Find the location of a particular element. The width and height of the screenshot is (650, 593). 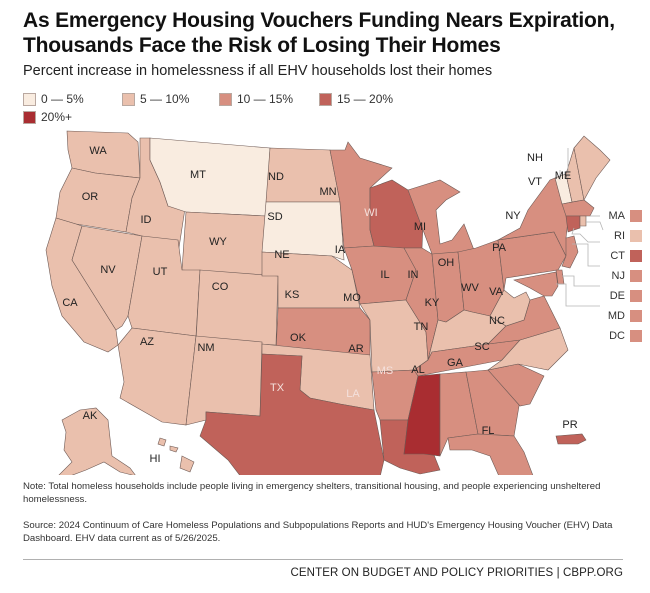

state-label-NY: NY is located at coordinates (513, 216).